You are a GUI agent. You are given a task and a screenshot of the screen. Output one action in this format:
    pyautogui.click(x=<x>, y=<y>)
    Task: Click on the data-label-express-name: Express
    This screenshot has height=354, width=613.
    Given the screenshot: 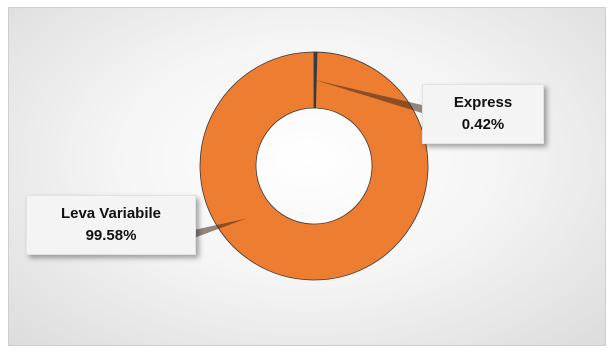 What is the action you would take?
    pyautogui.click(x=483, y=102)
    